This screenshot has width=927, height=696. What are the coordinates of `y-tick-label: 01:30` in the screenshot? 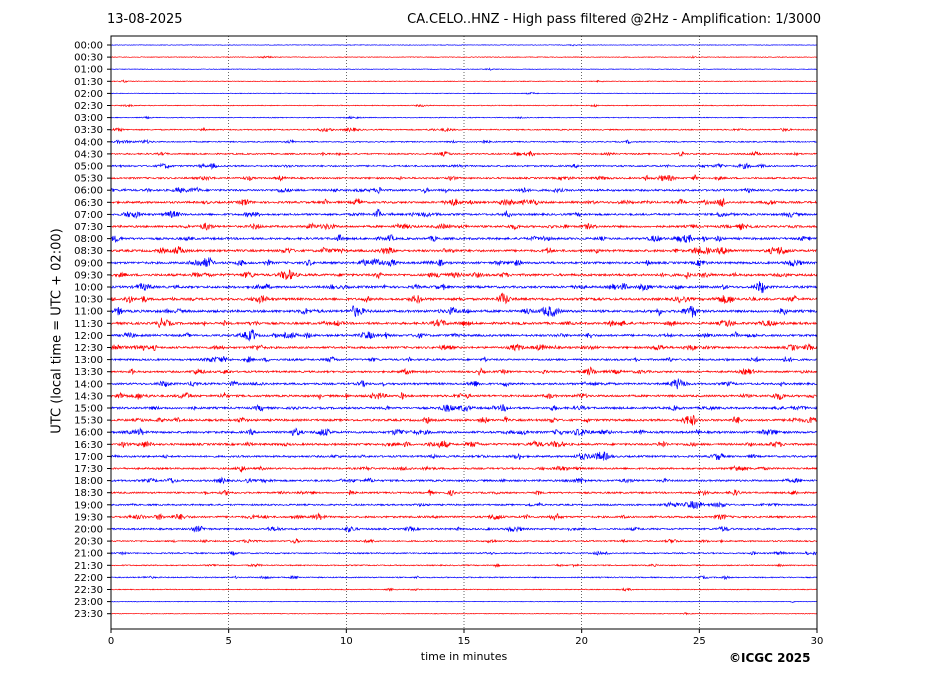 It's located at (88, 82).